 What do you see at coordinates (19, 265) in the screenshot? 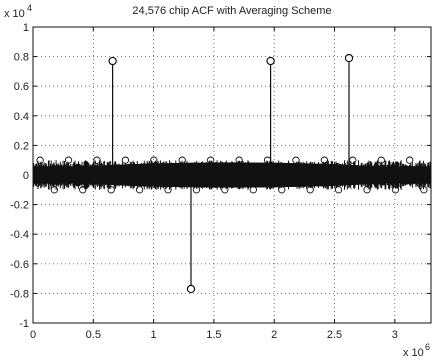
I see `y-tick-label: -0.6` at bounding box center [19, 265].